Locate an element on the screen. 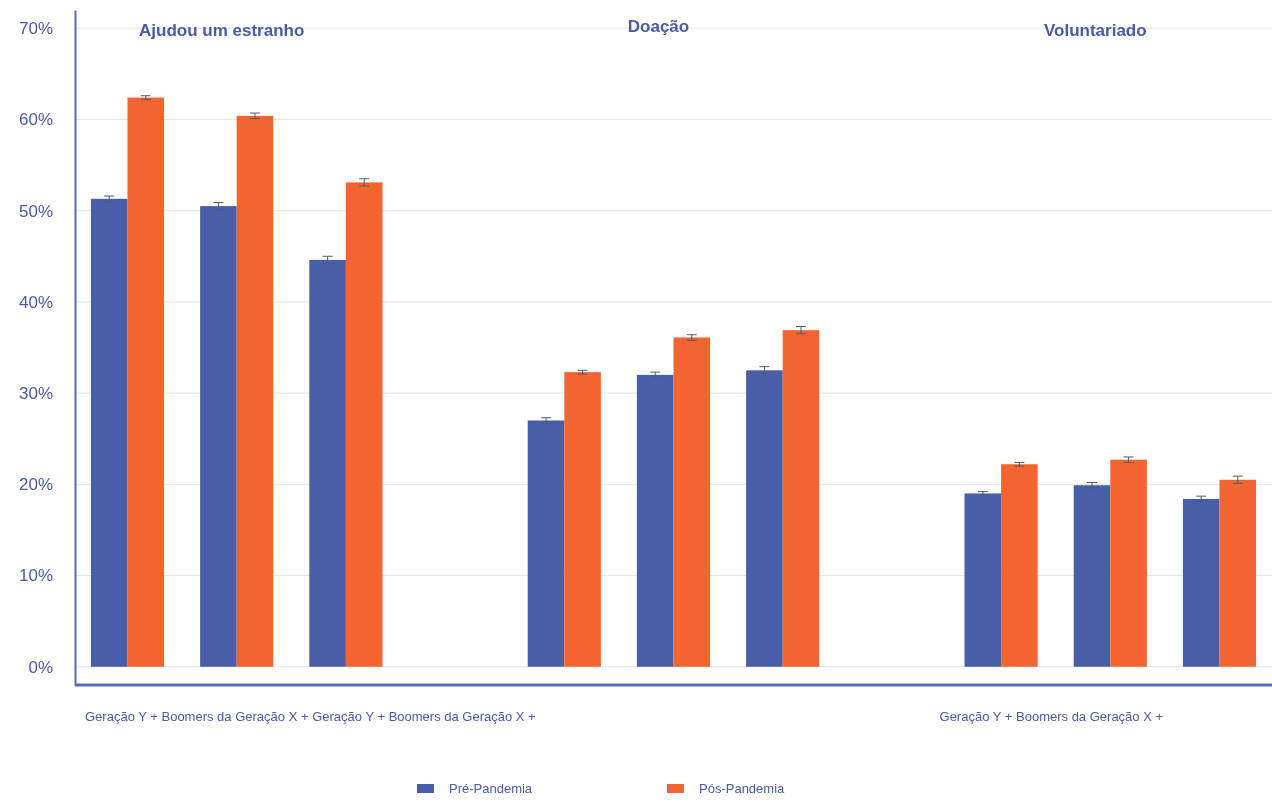 This screenshot has height=802, width=1272. y-tick-label: 20% is located at coordinates (35, 485).